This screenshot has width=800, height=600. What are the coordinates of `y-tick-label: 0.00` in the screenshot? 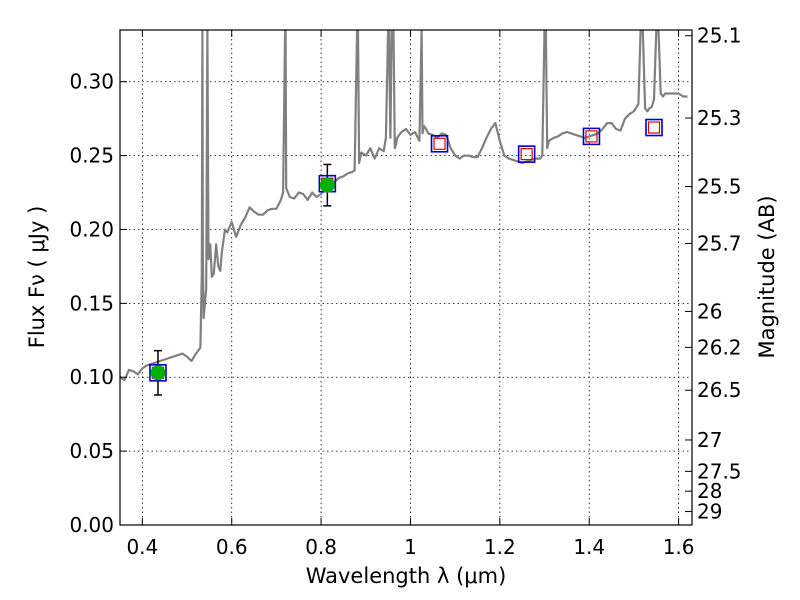 It's located at (91, 525).